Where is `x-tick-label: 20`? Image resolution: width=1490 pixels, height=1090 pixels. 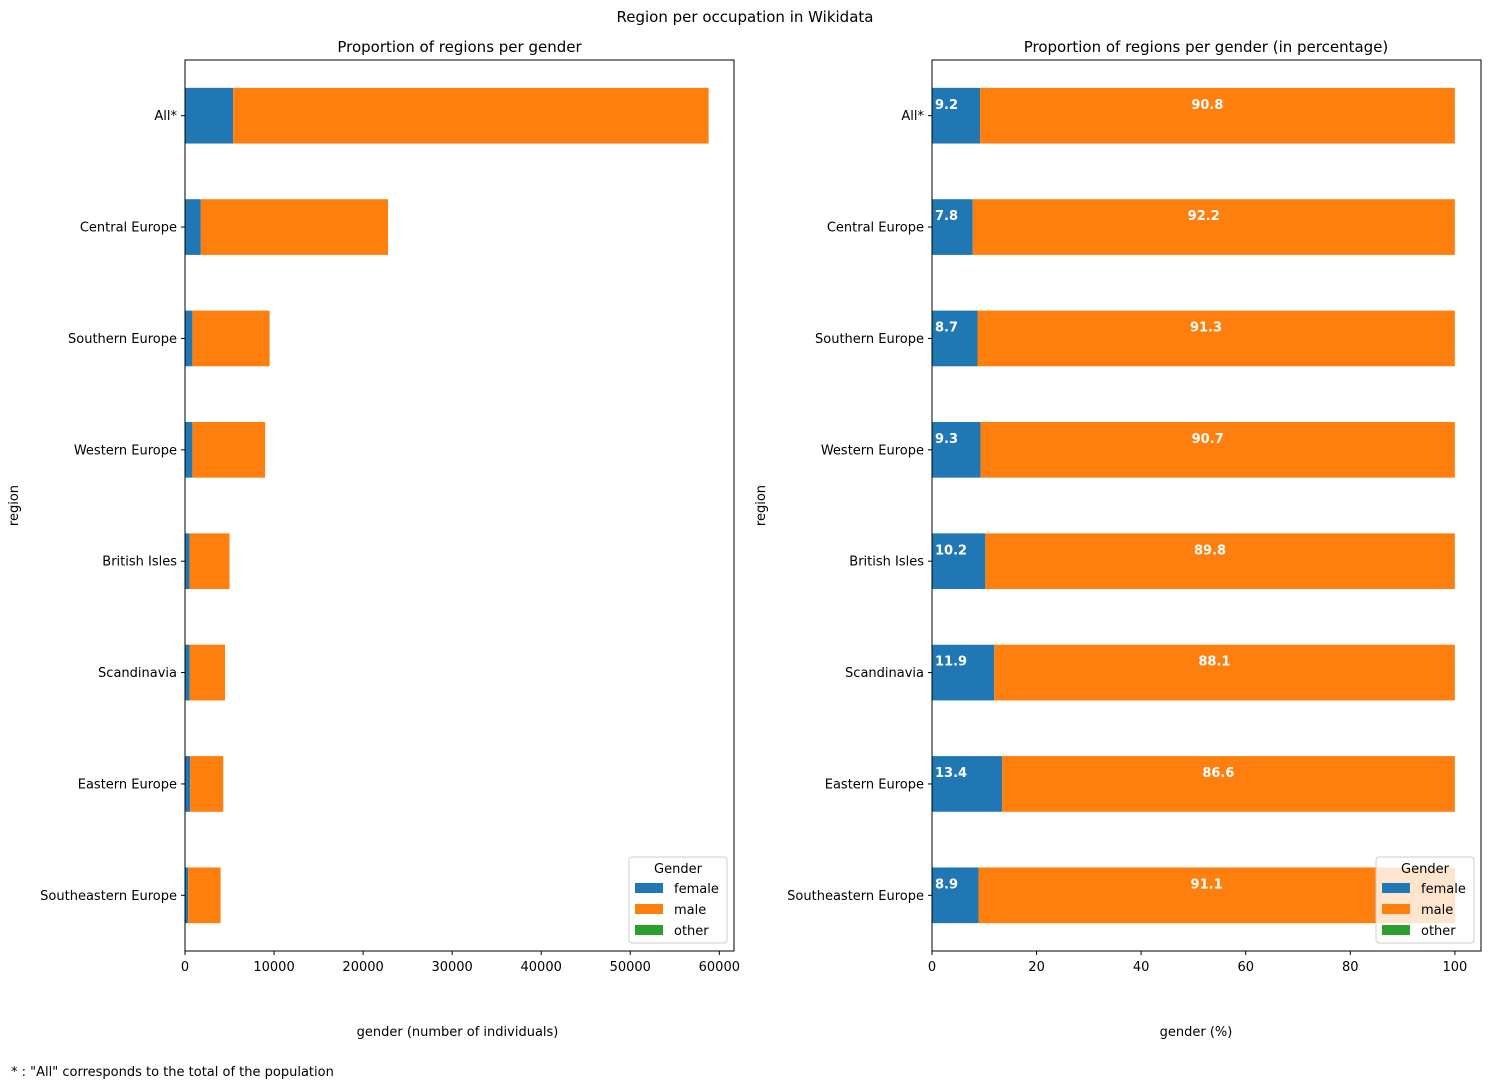
x-tick-label: 20 is located at coordinates (1036, 967).